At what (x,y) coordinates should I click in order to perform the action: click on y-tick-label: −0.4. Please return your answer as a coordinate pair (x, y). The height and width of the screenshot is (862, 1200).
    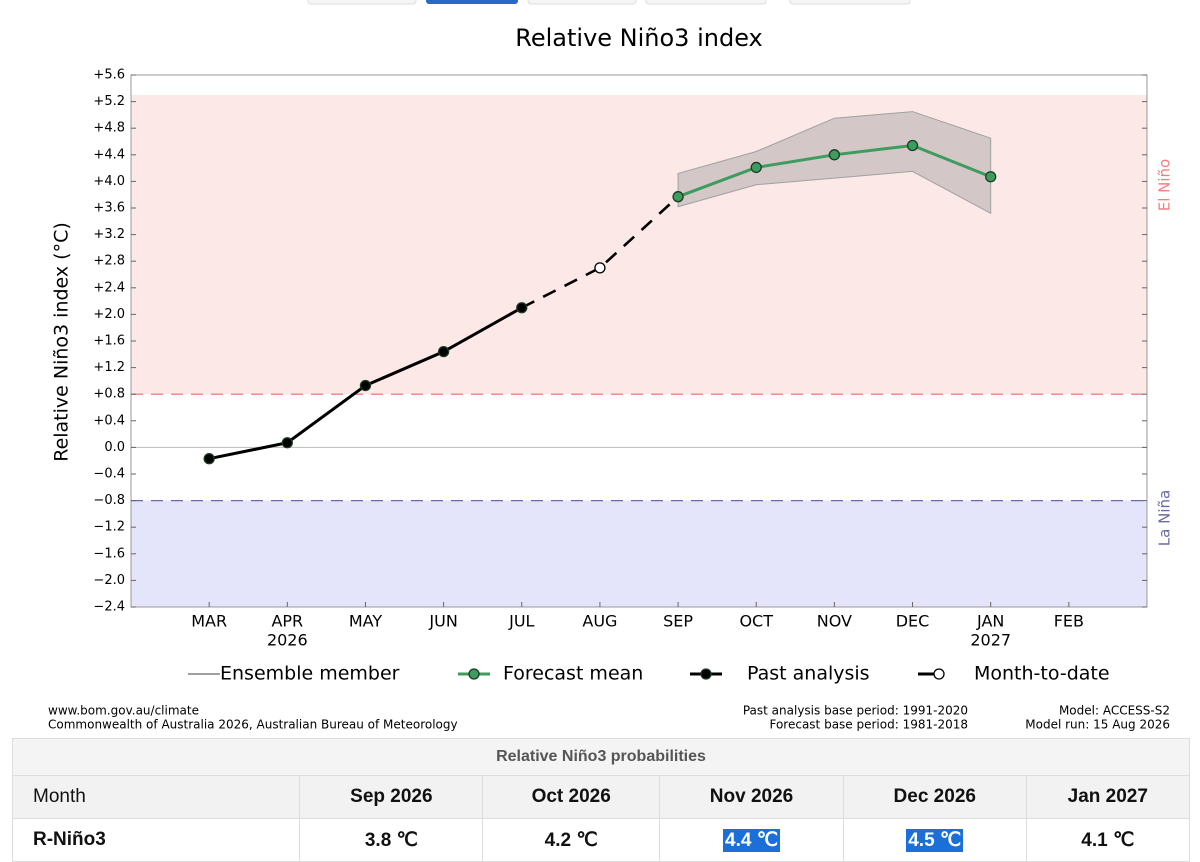
    Looking at the image, I should click on (109, 474).